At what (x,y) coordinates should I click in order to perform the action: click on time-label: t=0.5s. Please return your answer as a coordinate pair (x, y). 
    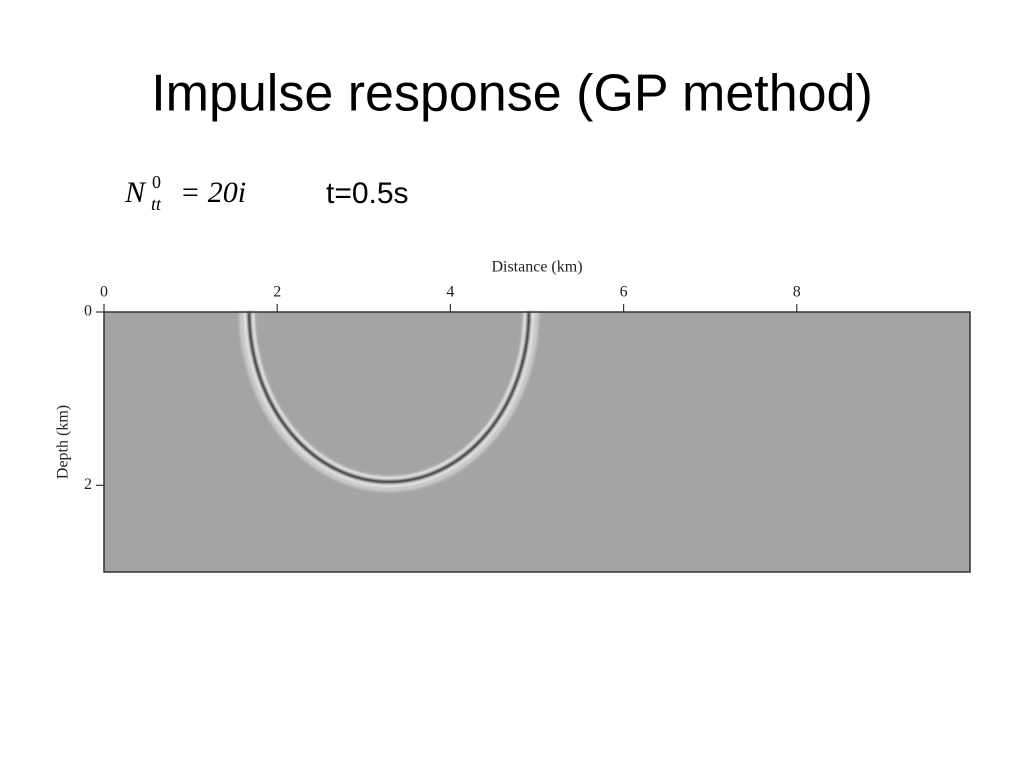
    Looking at the image, I should click on (367, 193).